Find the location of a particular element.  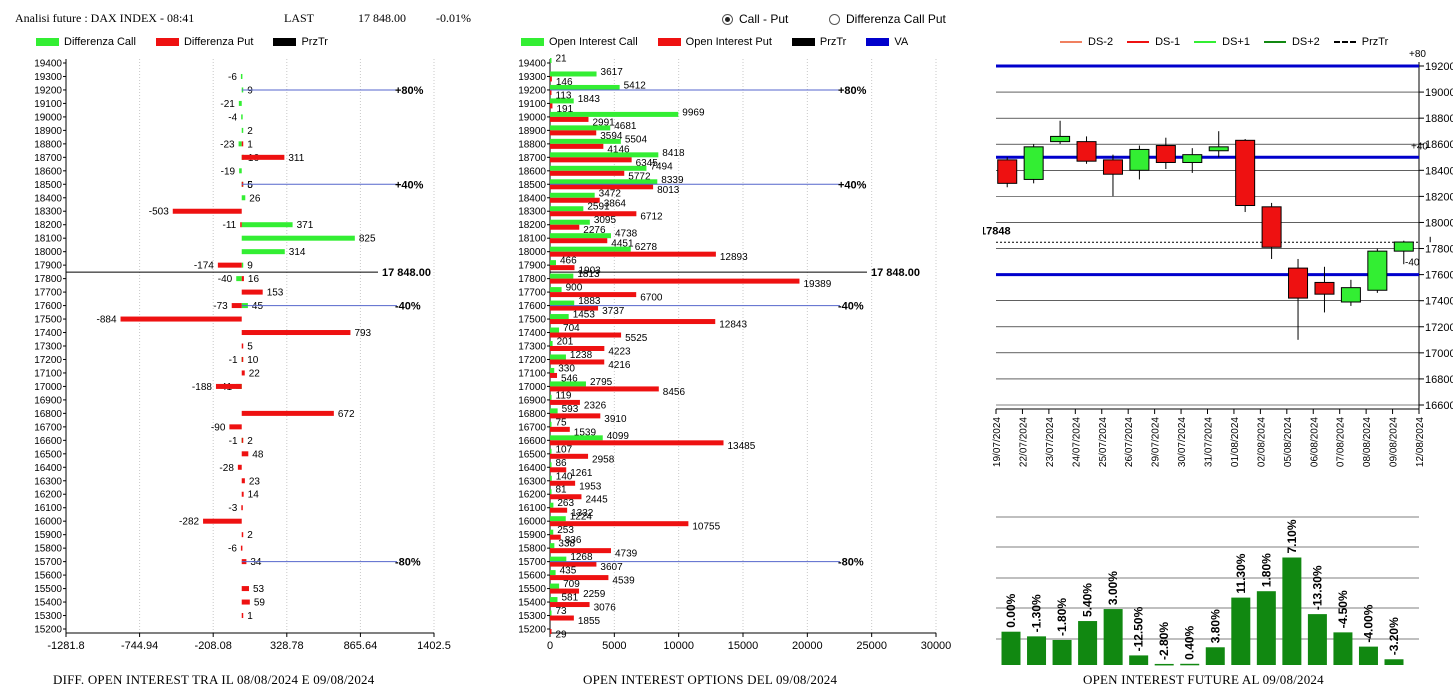

legend-swatch-va is located at coordinates (878, 42).